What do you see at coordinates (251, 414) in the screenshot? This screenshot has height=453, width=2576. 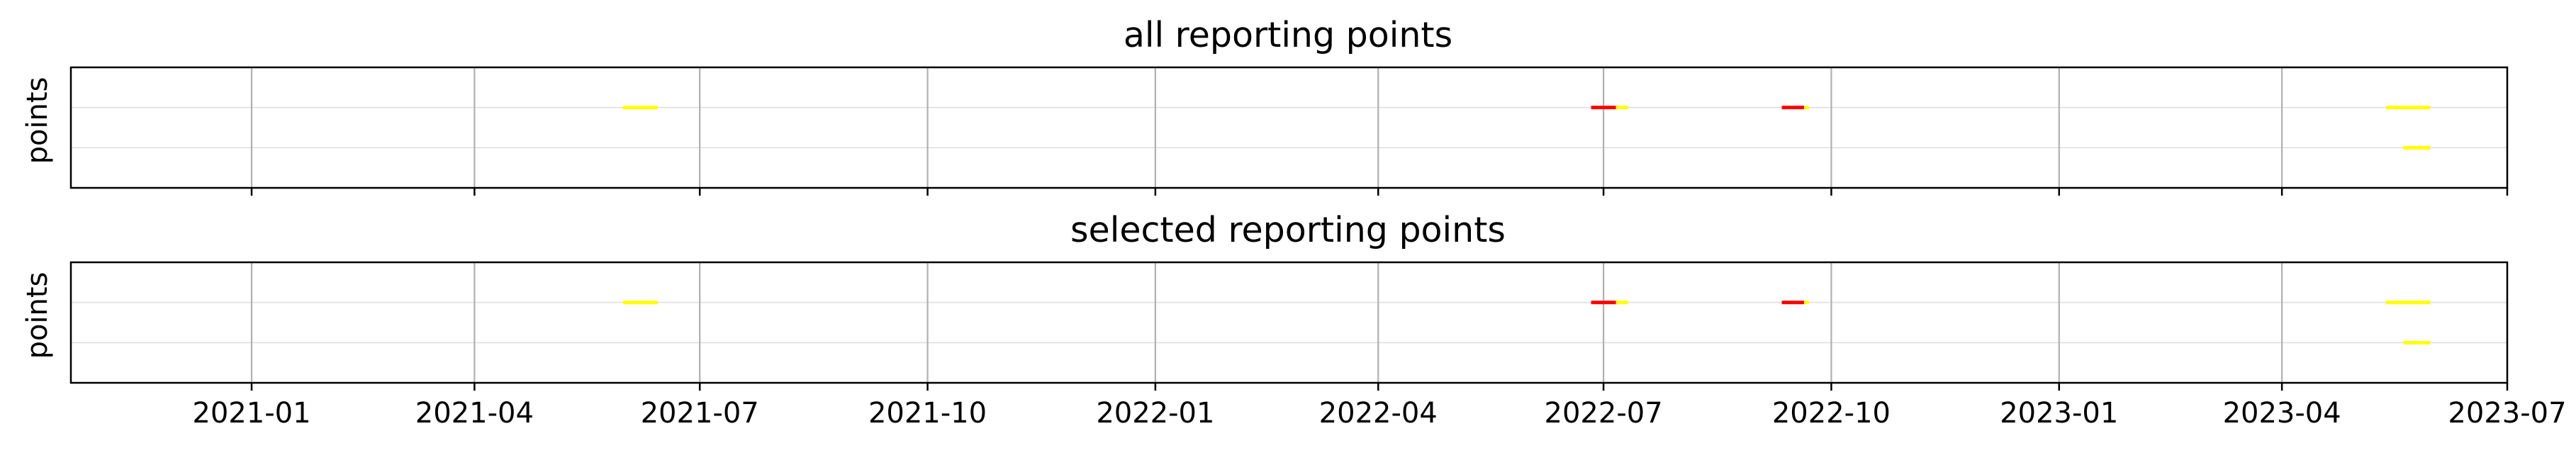 I see `x-tick-label: 2021-01` at bounding box center [251, 414].